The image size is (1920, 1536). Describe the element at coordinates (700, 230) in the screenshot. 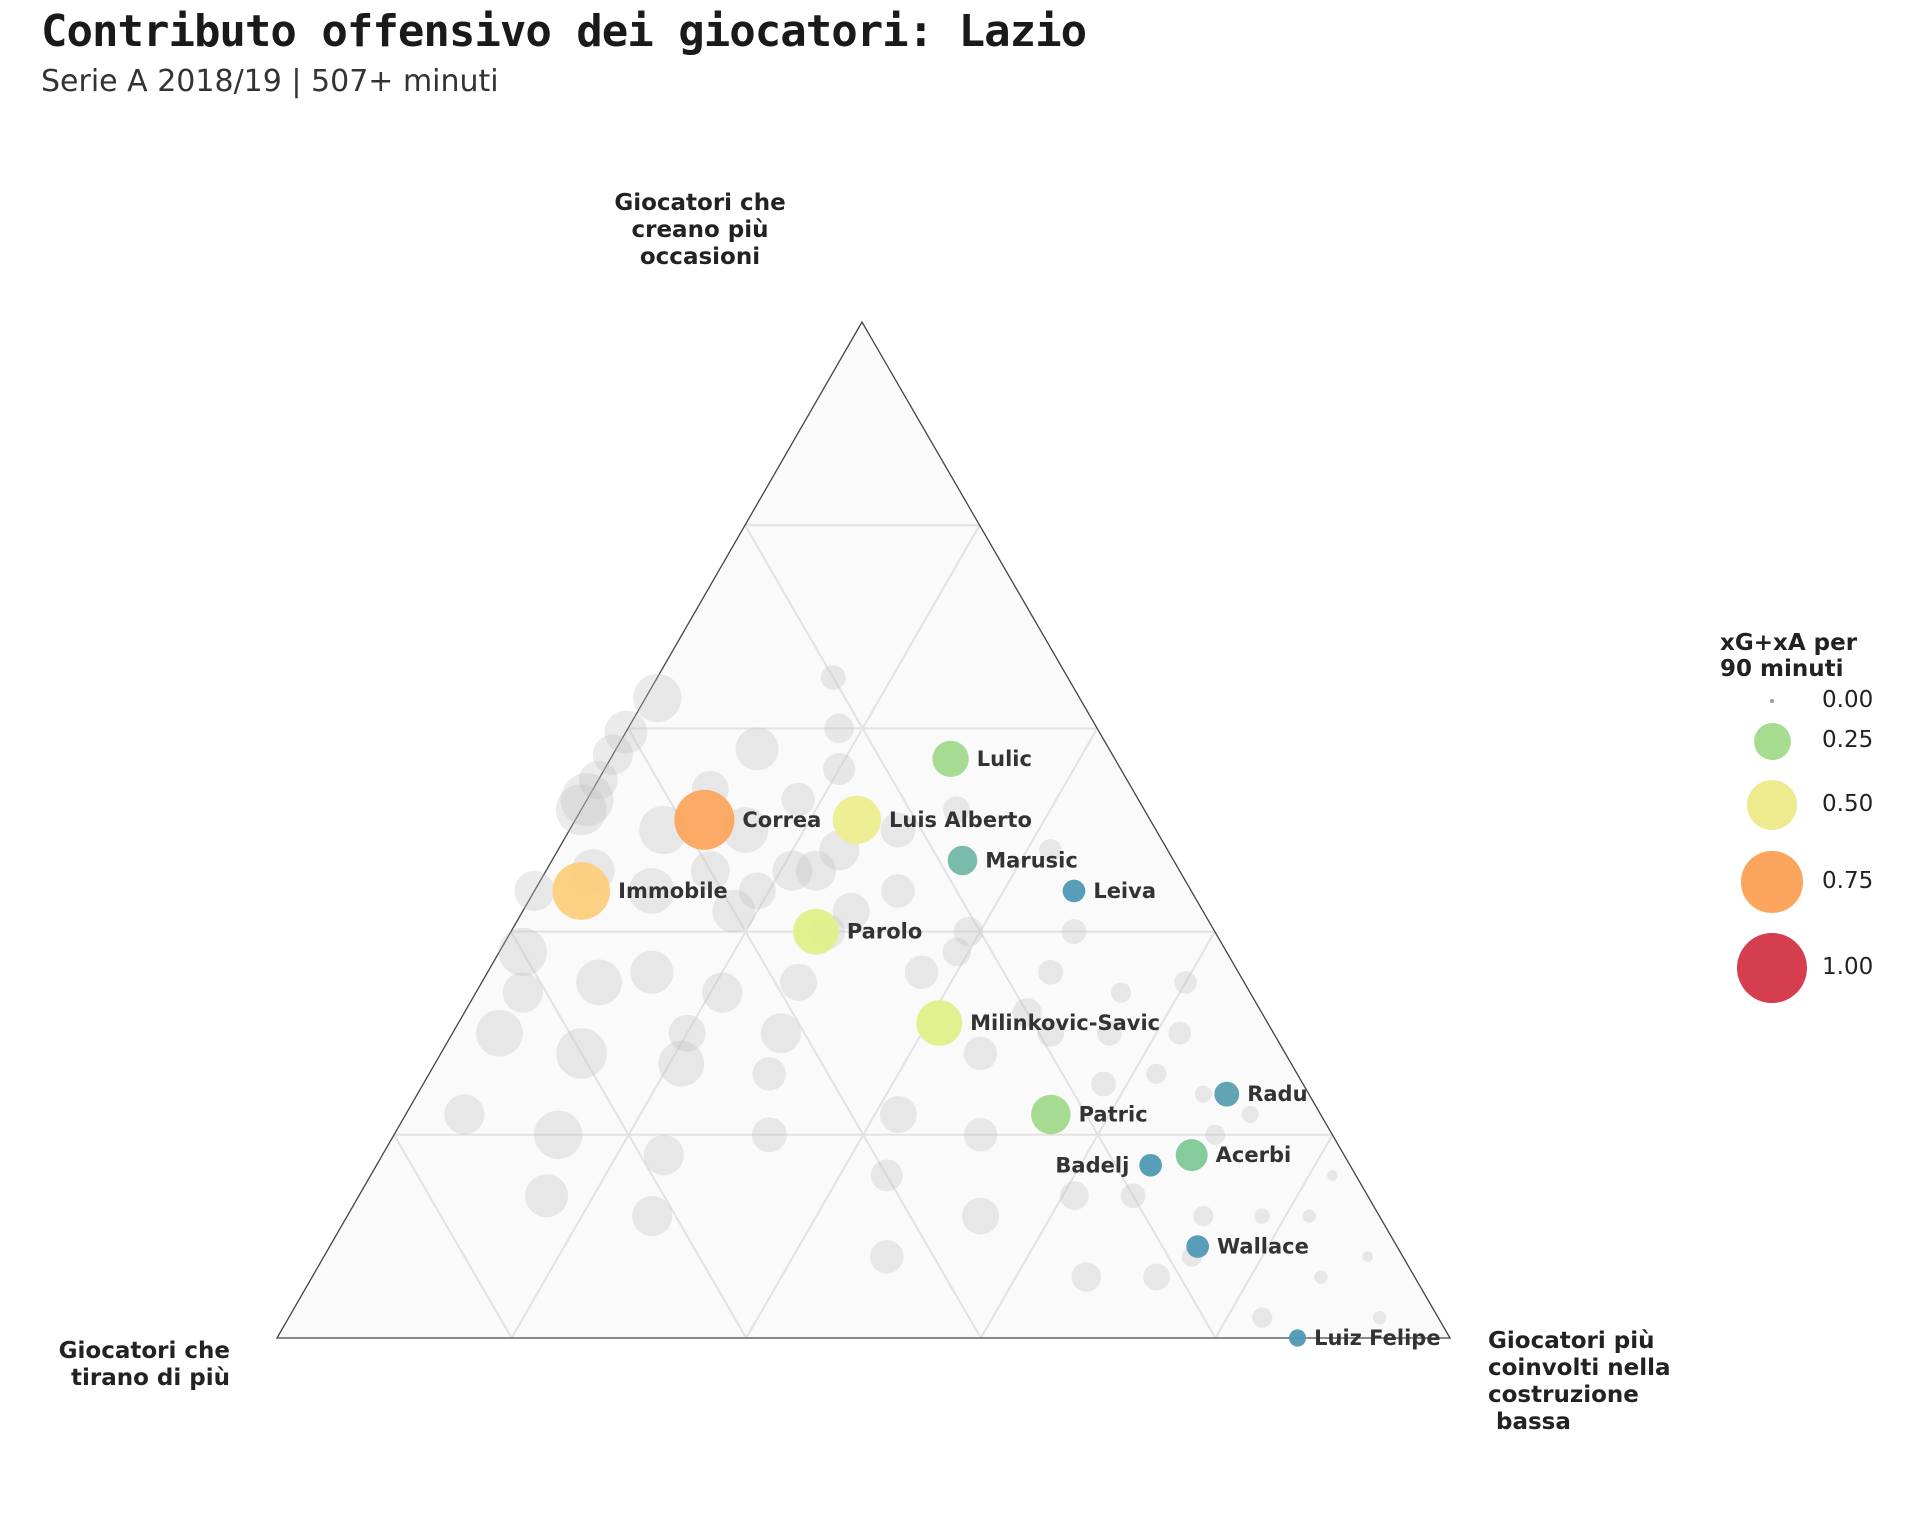

I see `axis-title-top: Giocatori che creano più occasioni` at that location.